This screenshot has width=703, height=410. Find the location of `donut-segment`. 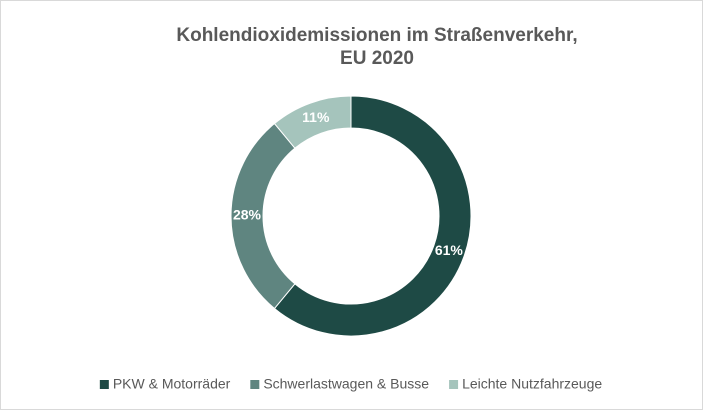

donut-segment is located at coordinates (312, 122).